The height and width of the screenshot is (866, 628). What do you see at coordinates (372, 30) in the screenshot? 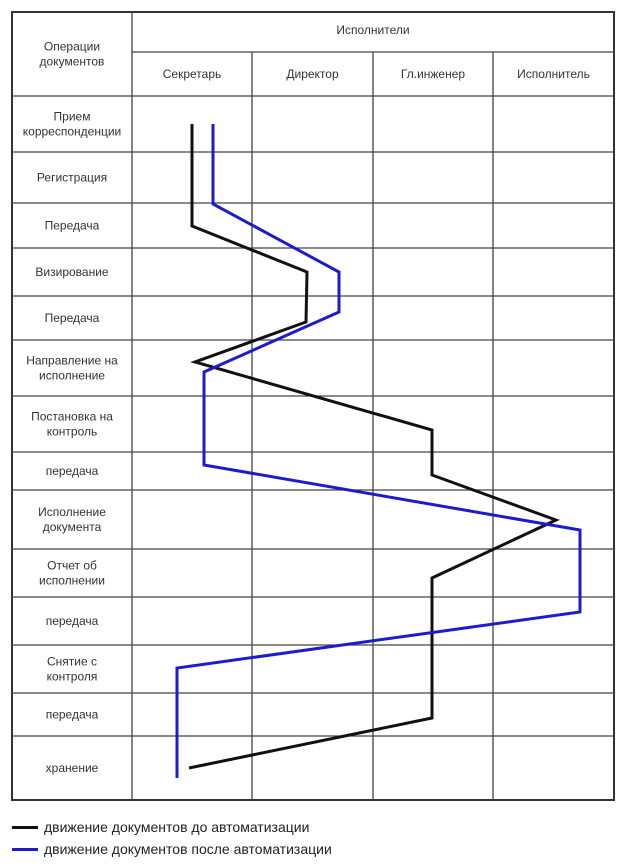
I see `performers-header: Исполнители` at bounding box center [372, 30].